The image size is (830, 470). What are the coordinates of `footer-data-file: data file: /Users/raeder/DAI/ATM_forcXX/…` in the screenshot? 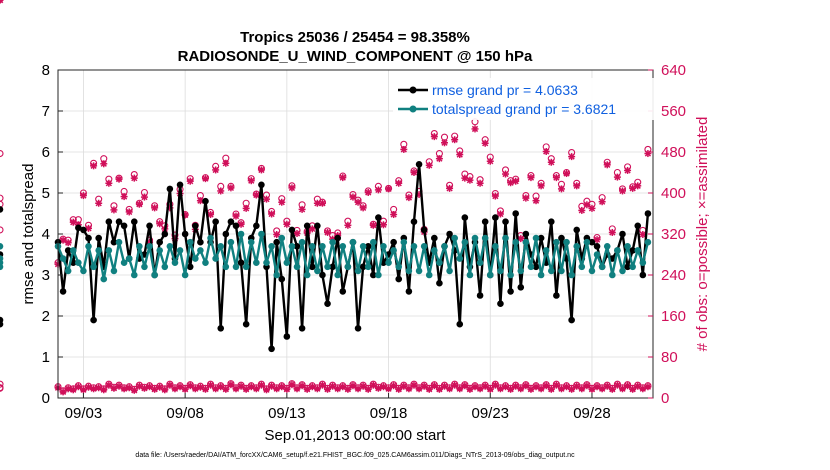 It's located at (355, 455).